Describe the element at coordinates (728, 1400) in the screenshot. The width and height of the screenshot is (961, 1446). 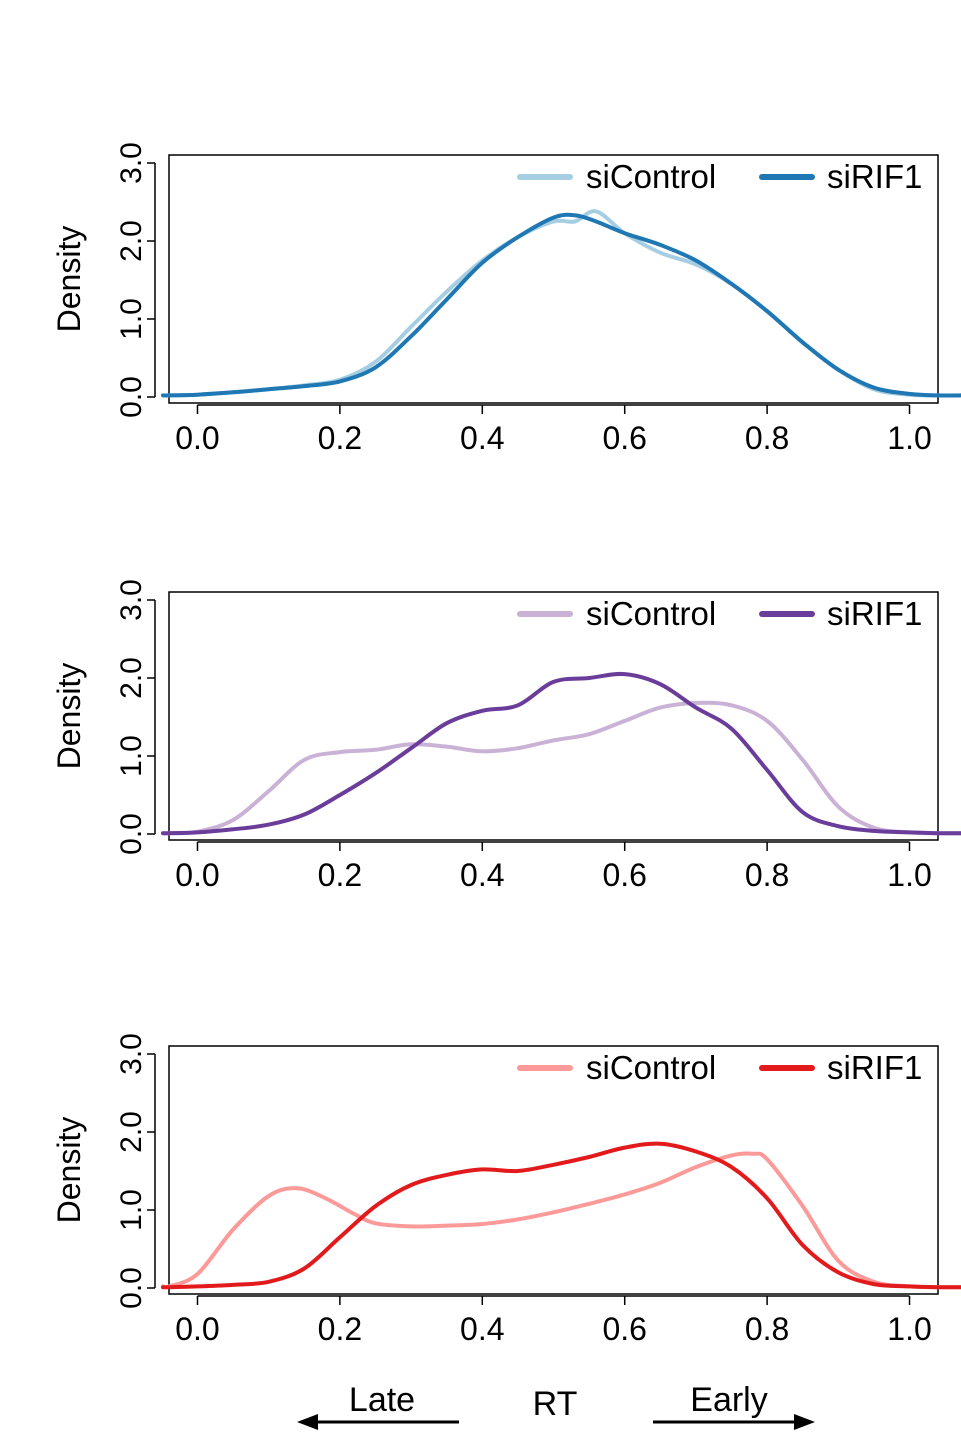
I see `early-label: Early` at that location.